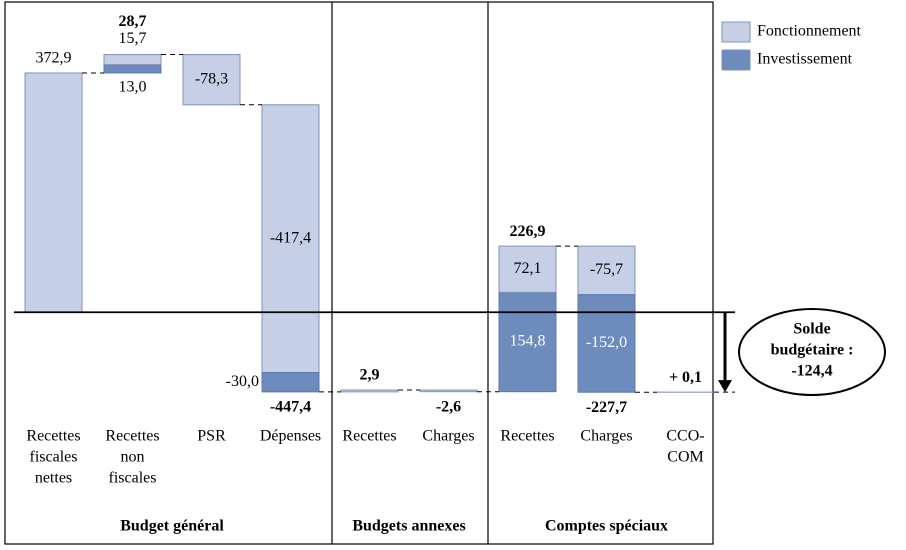  Describe the element at coordinates (133, 87) in the screenshot. I see `value-label: 13,0` at that location.